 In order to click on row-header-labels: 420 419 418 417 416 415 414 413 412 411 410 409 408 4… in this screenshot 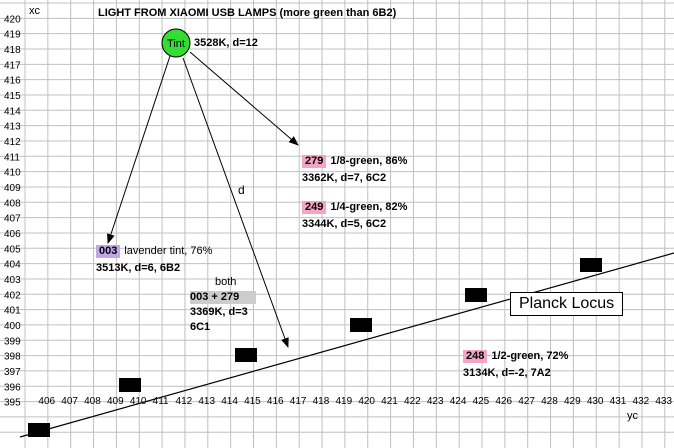, I will do `click(12, 211)`.